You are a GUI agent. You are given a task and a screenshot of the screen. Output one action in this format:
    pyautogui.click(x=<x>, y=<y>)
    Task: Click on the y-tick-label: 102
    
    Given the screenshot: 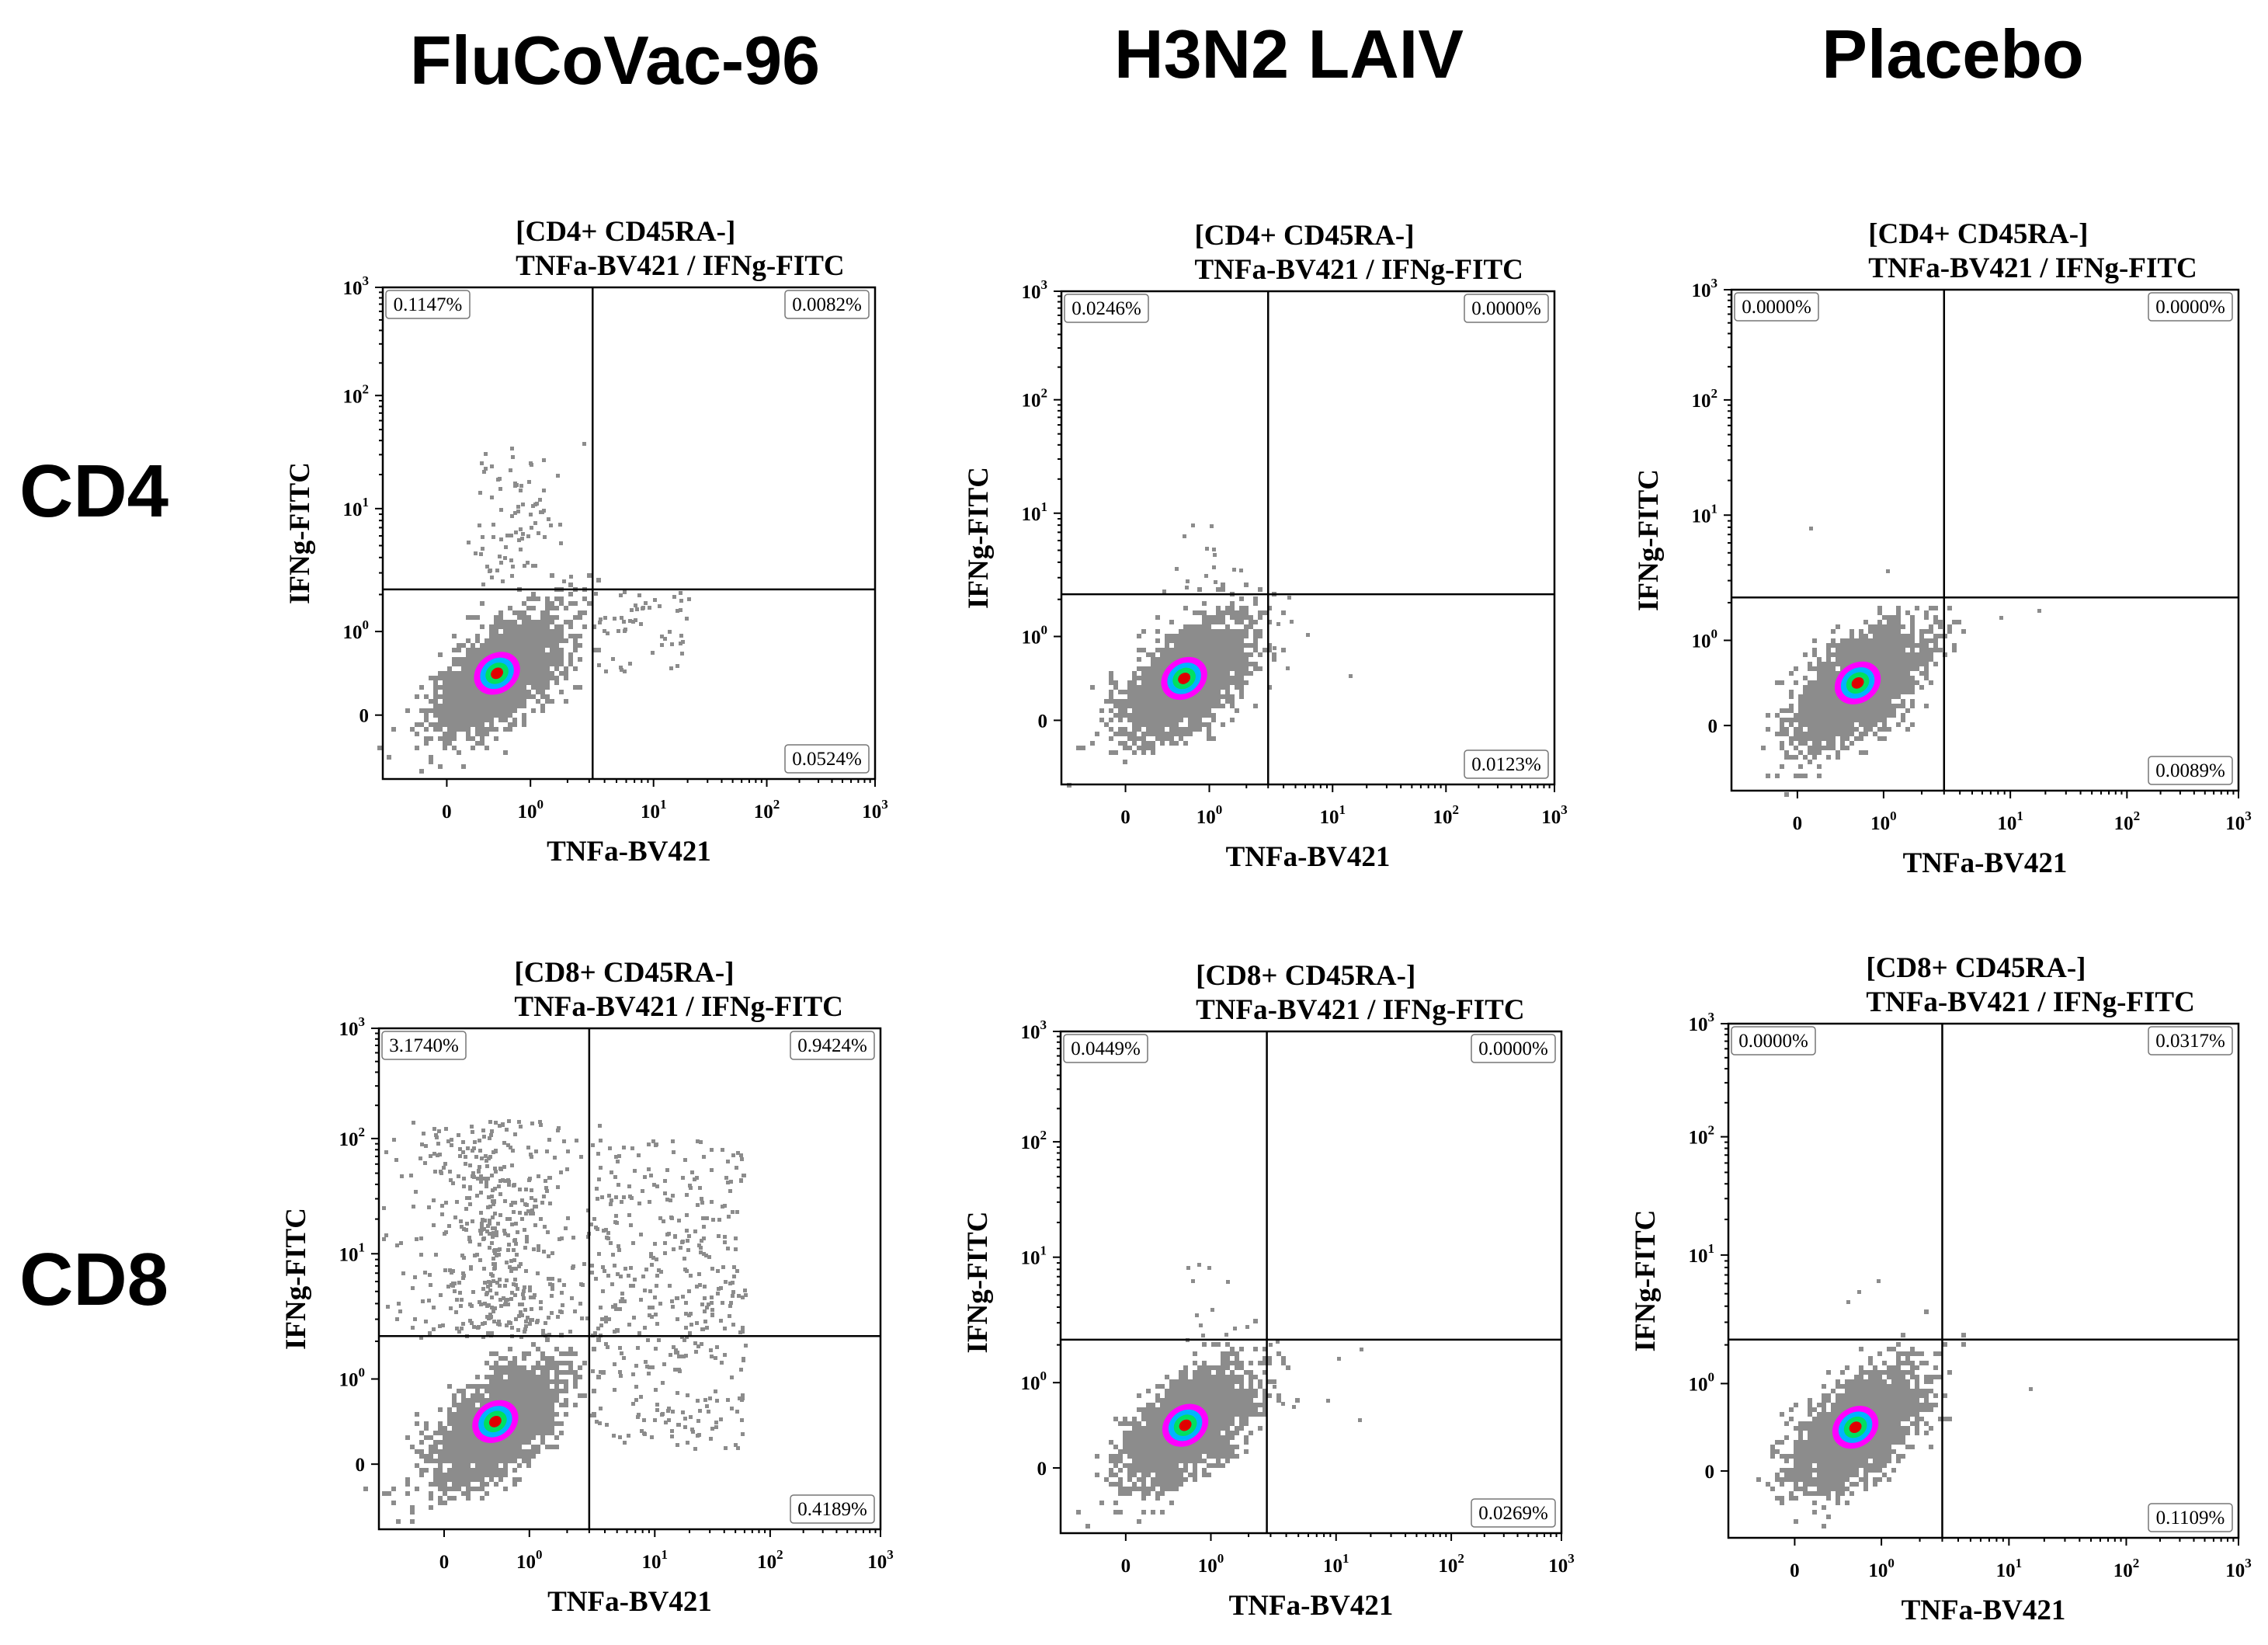 What is the action you would take?
    pyautogui.click(x=356, y=394)
    